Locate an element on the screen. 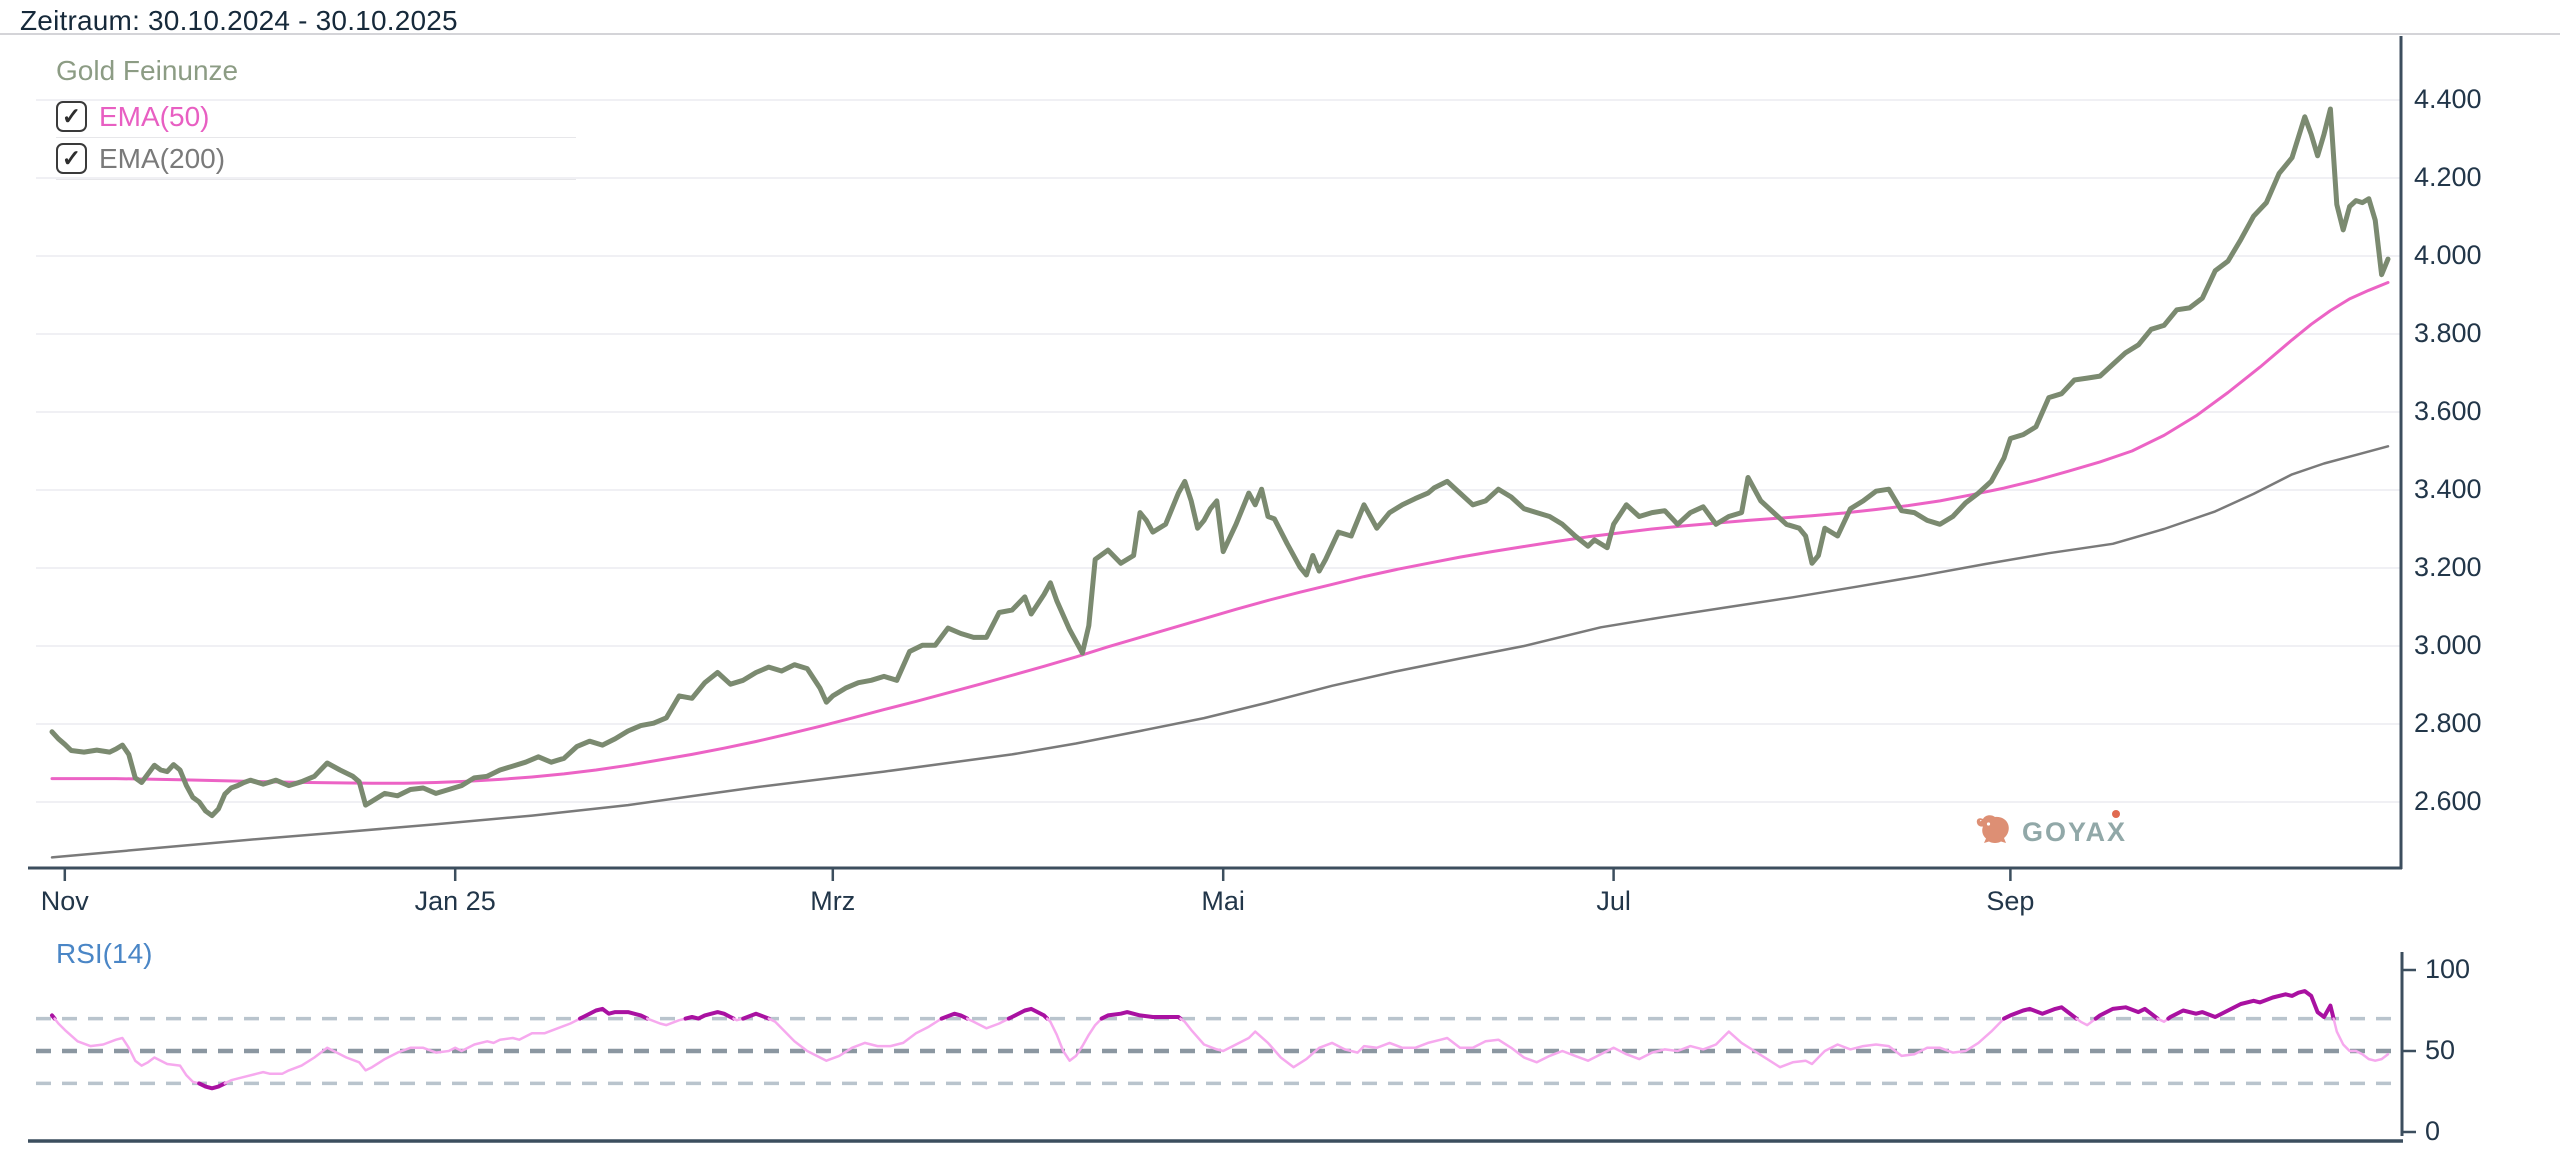 The height and width of the screenshot is (1152, 2560). header-divider is located at coordinates (1280, 34).